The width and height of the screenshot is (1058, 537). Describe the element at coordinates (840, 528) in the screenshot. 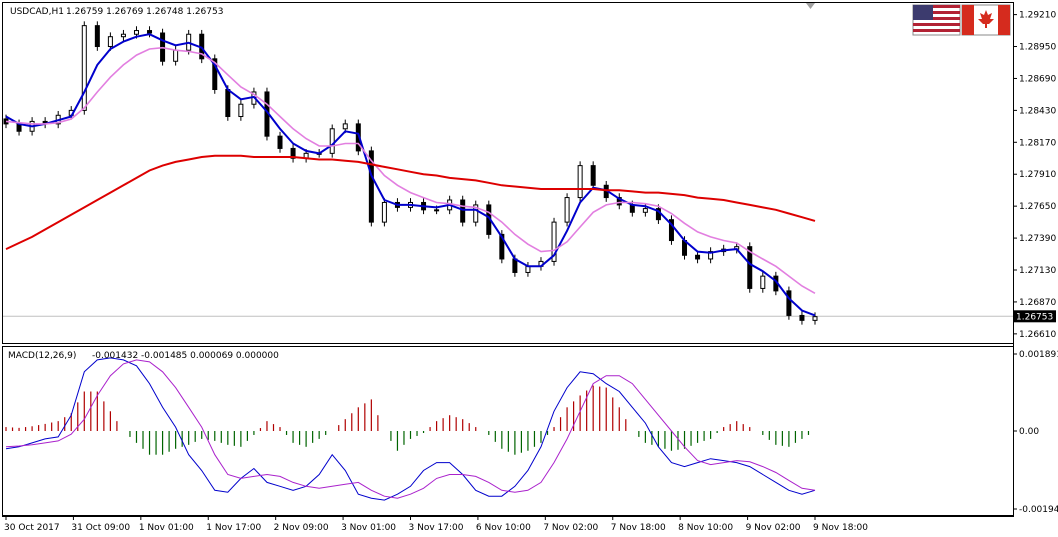

I see `time-tick-label: 9 Nov 18:00` at that location.